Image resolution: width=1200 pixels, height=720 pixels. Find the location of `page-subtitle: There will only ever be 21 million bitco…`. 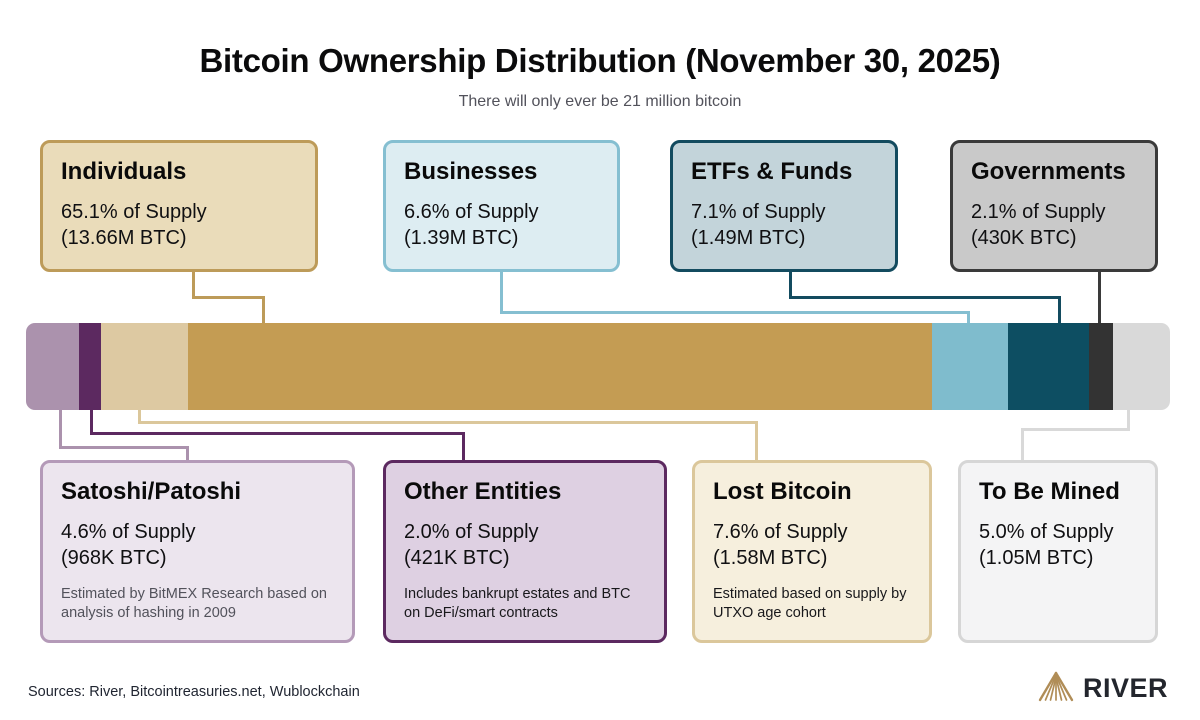

page-subtitle: There will only ever be 21 million bitco… is located at coordinates (600, 101).